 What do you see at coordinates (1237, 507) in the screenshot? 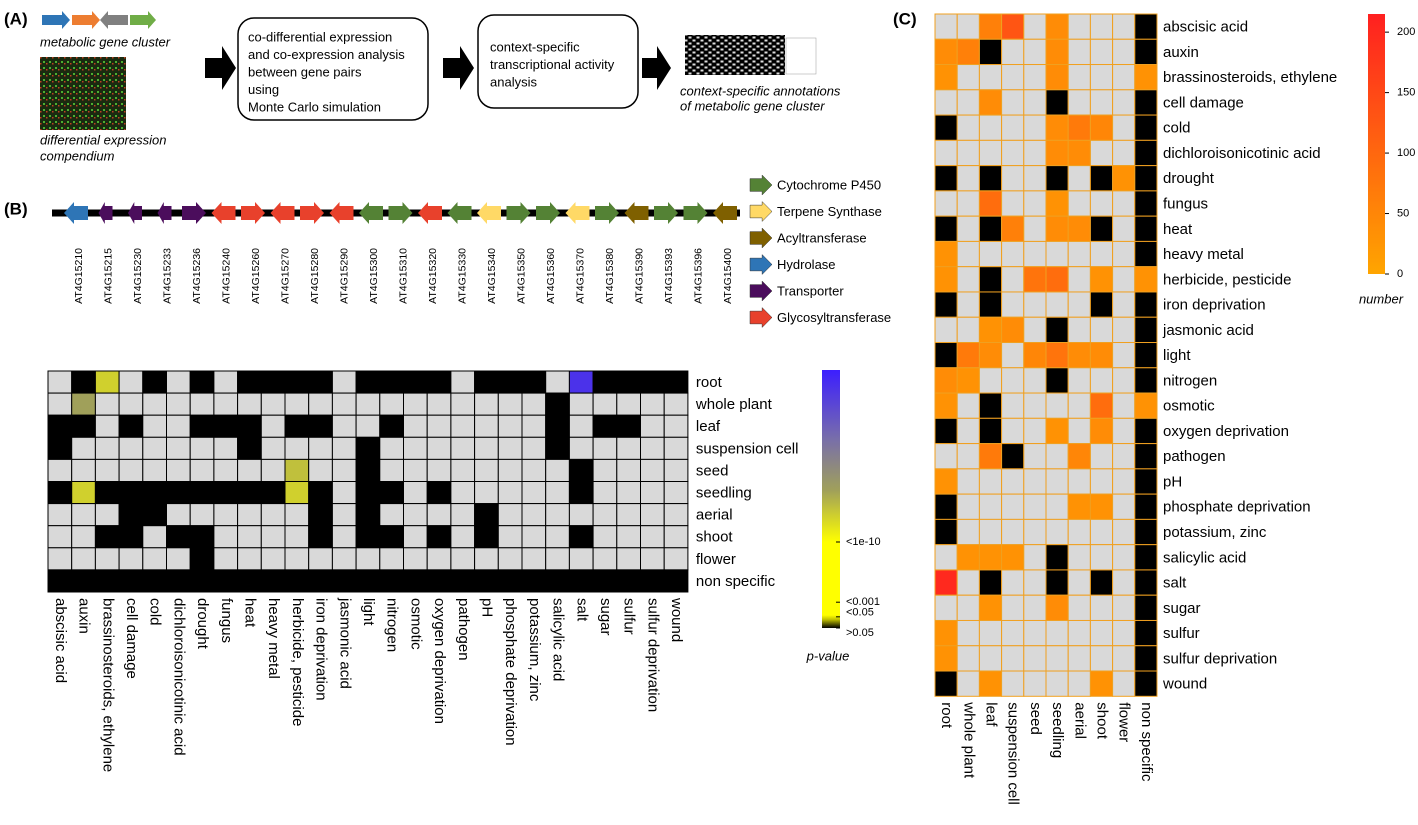
I see `row-label: phosphate deprivation` at bounding box center [1237, 507].